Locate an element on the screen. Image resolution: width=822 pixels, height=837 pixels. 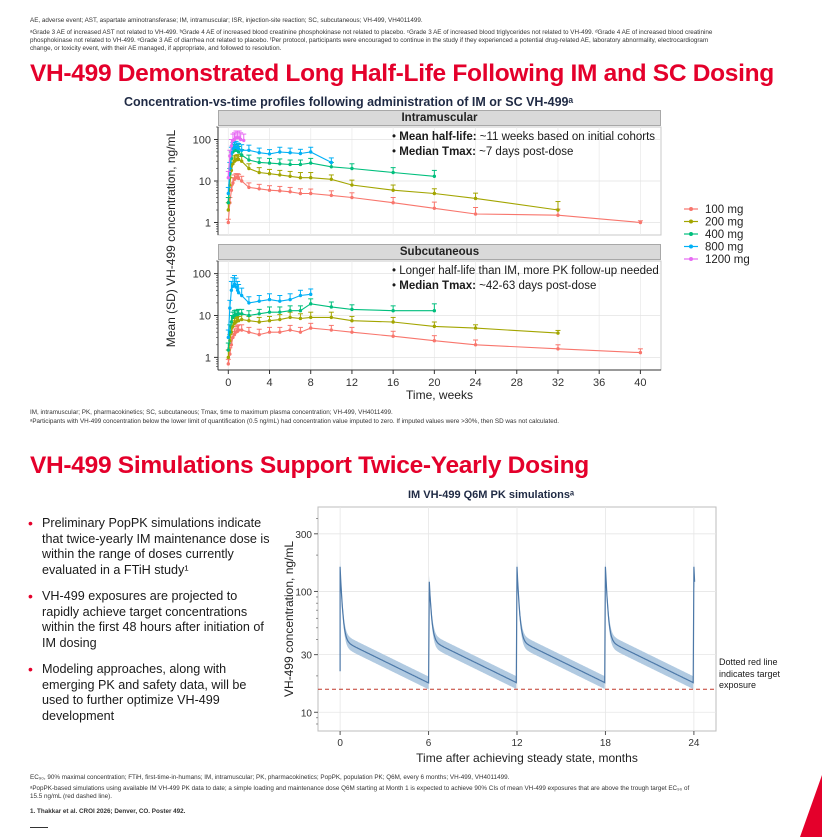
legend-label: 200 mg is located at coordinates (724, 223).